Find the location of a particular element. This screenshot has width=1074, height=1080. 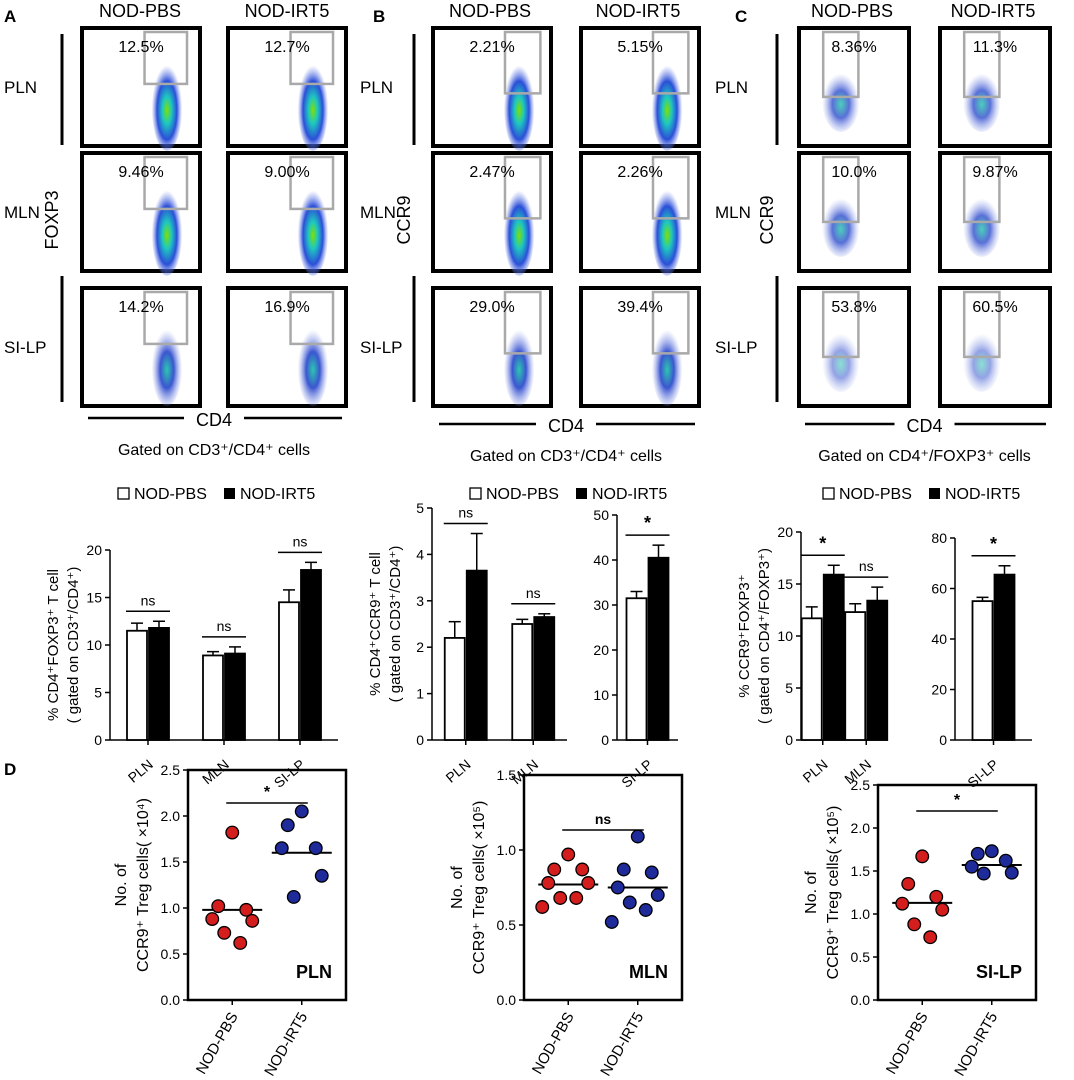

gate-percentage: 29.0% is located at coordinates (491, 307).